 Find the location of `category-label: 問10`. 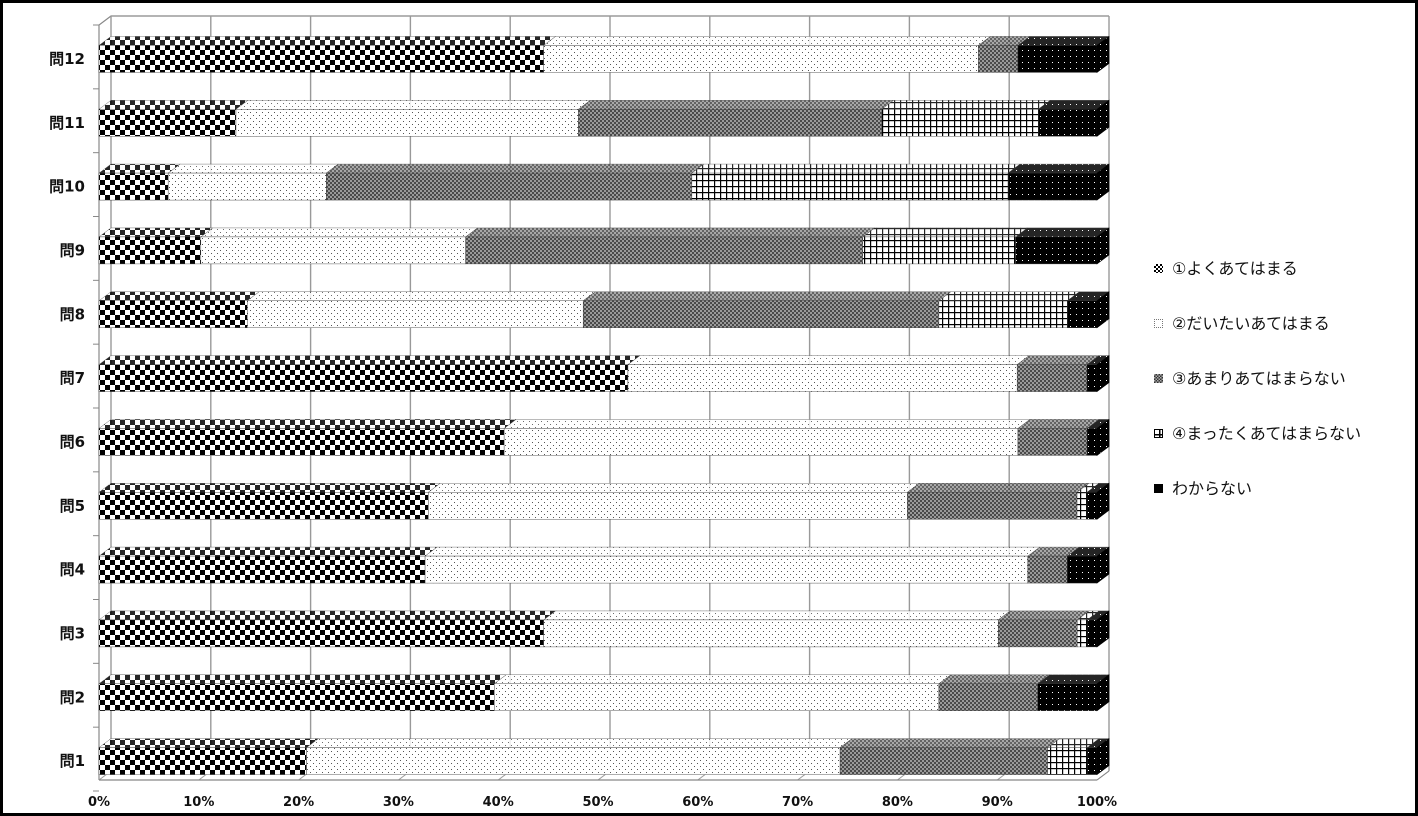

category-label: 問10 is located at coordinates (67, 187).